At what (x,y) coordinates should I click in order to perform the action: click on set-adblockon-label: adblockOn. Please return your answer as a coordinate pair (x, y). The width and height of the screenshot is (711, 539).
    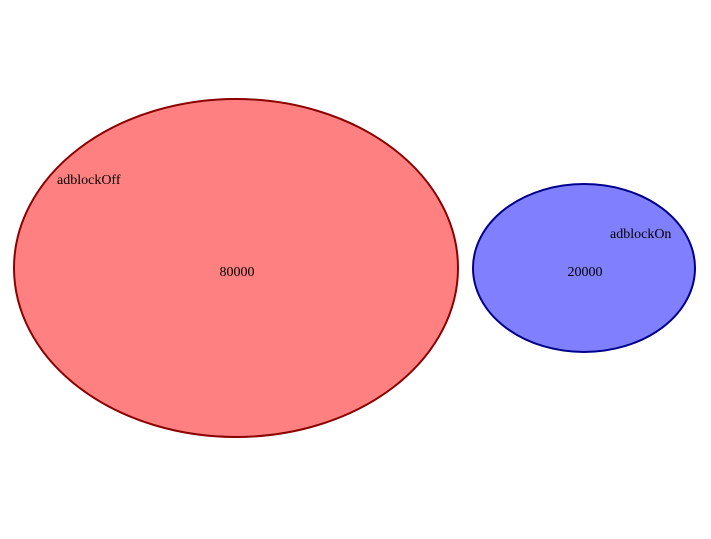
    Looking at the image, I should click on (640, 234).